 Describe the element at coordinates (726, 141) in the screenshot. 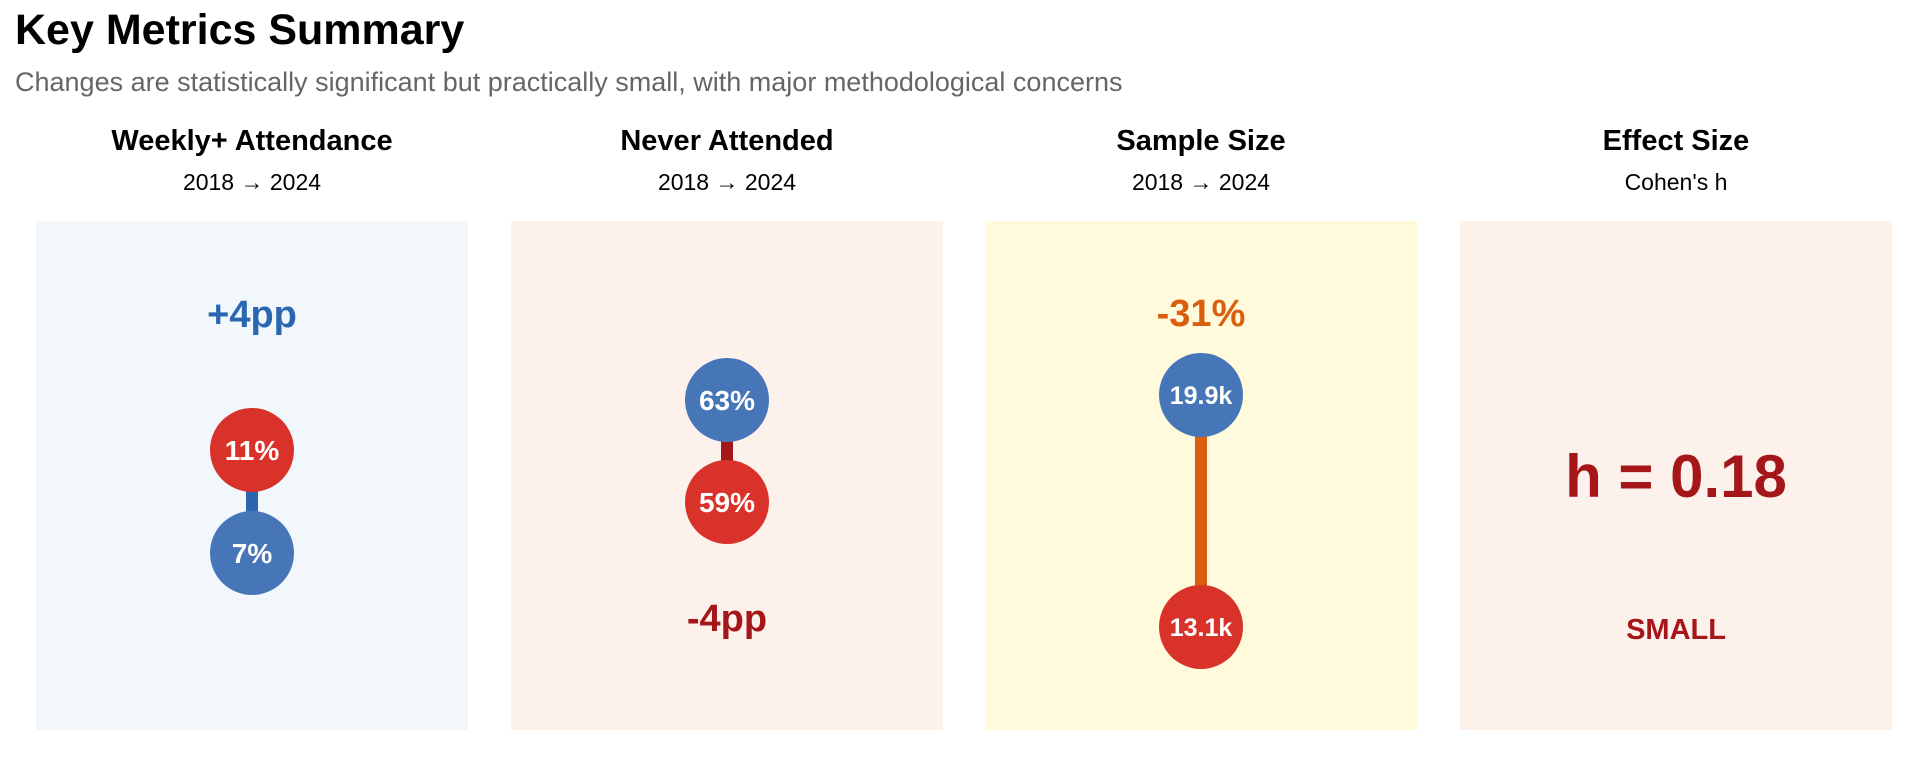

I see `panel-title: Never Attended` at that location.